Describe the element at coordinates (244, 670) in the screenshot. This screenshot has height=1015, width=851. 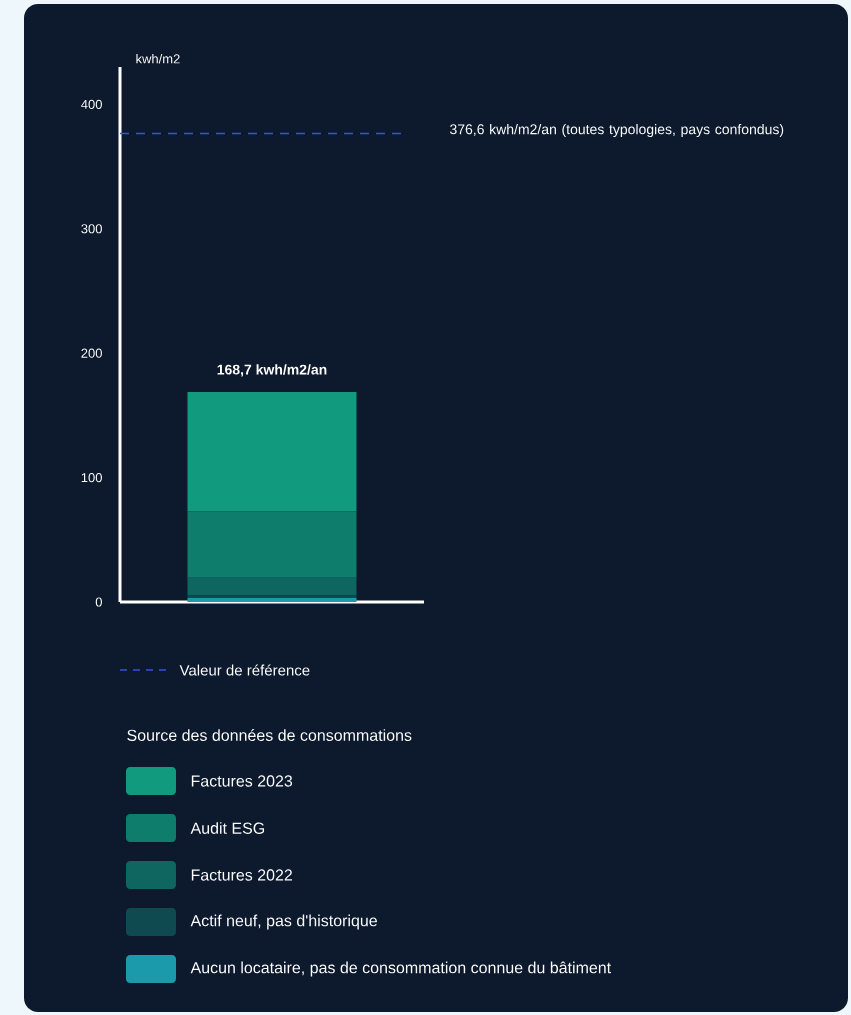
I see `legend-label: Valeur de référence` at that location.